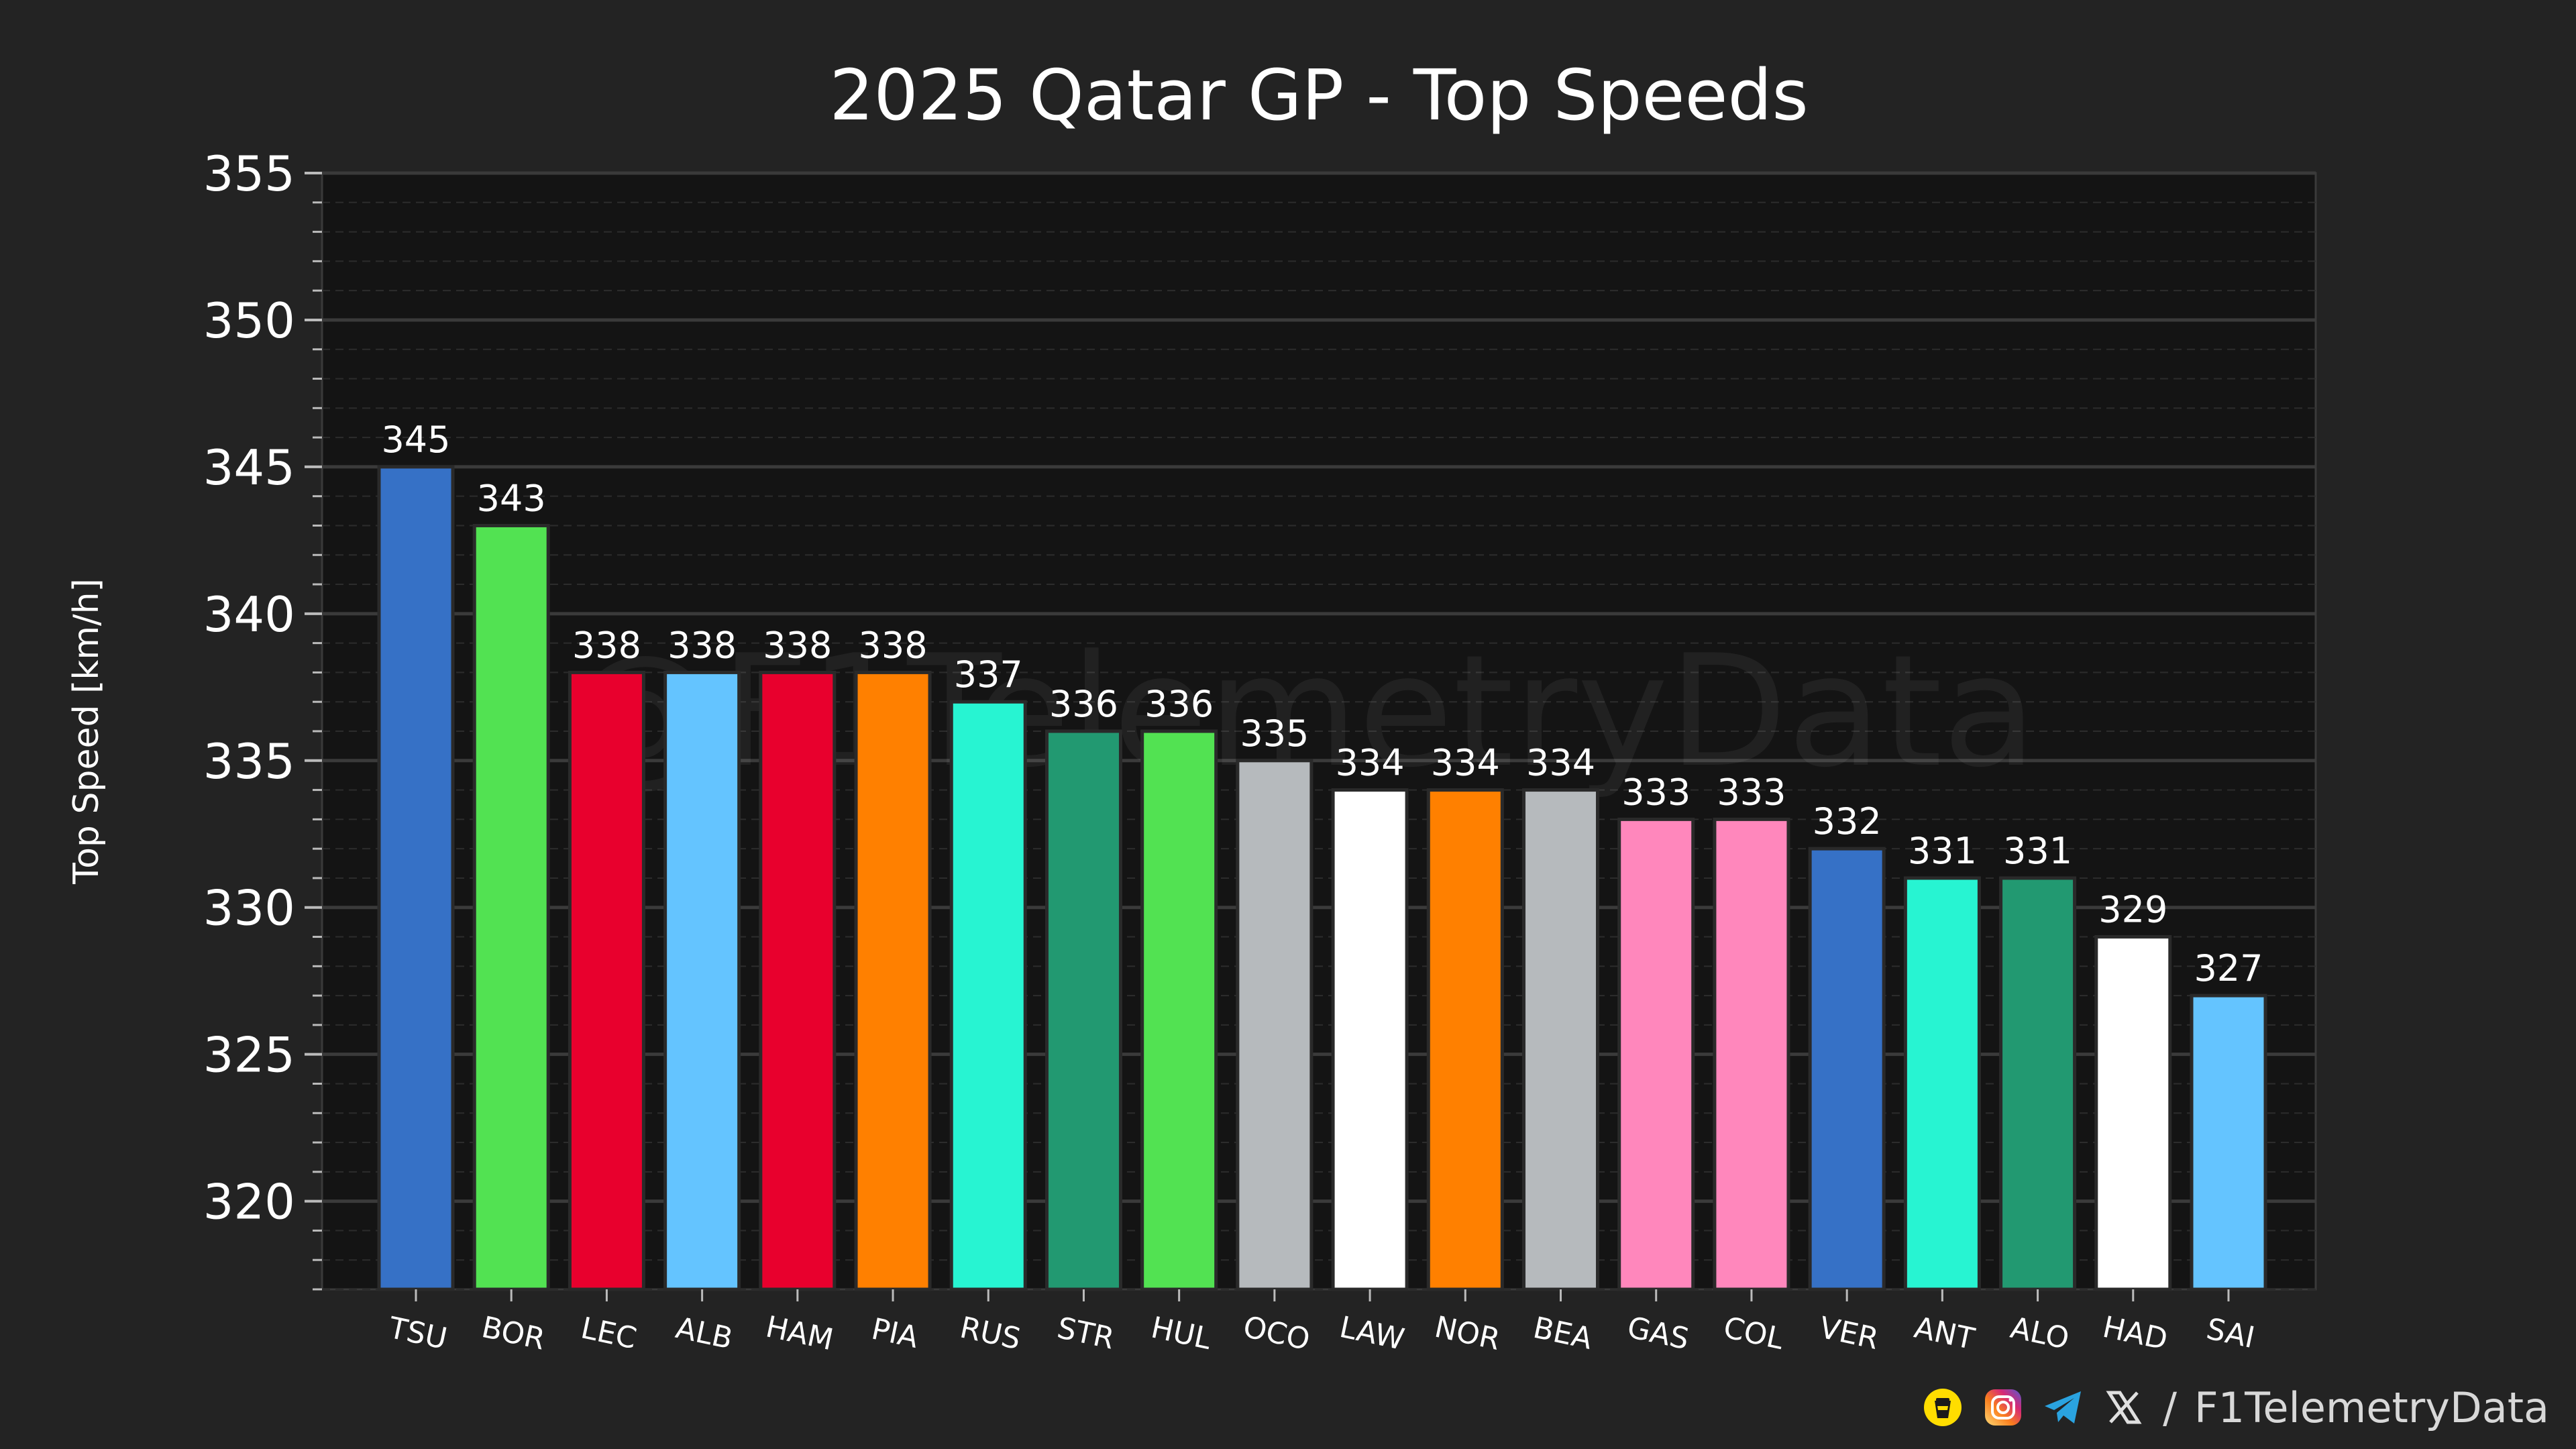 Image resolution: width=2576 pixels, height=1449 pixels. What do you see at coordinates (1942, 1083) in the screenshot?
I see `bar-ant` at bounding box center [1942, 1083].